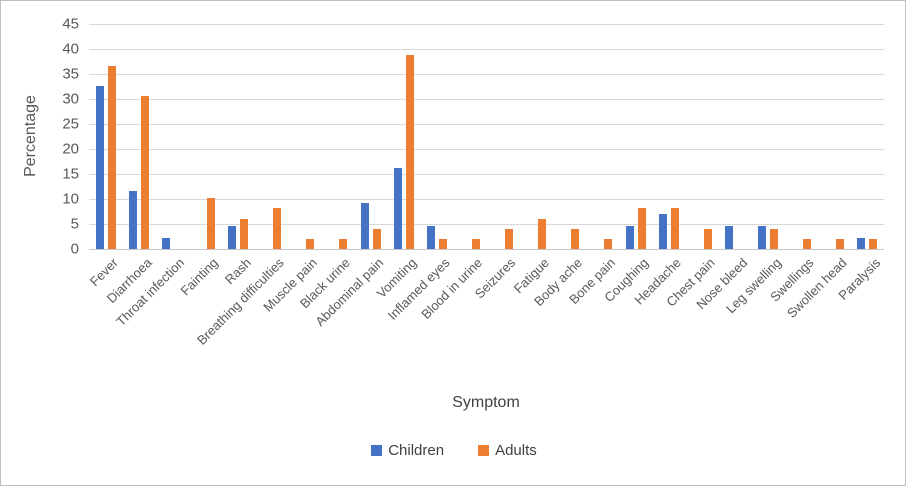 The image size is (906, 486). Describe the element at coordinates (442, 244) in the screenshot. I see `bar-adults-inflamed-eyes` at that location.